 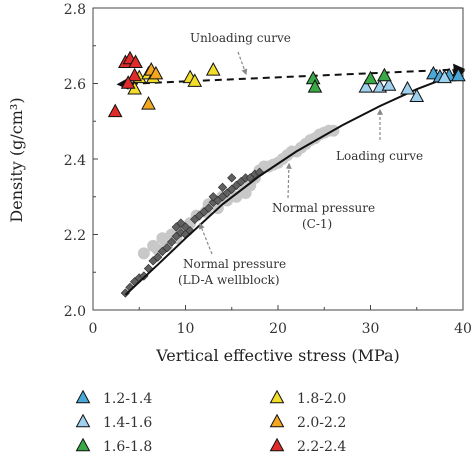 I want to click on legend-label-2.0-2.2: 2.0-2.2, so click(x=321, y=423).